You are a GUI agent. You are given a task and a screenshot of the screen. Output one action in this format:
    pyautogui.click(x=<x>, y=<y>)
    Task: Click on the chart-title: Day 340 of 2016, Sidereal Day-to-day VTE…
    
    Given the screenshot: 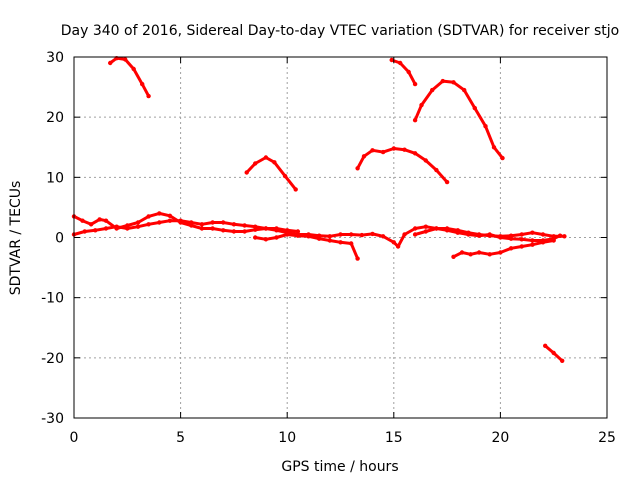 What is the action you would take?
    pyautogui.click(x=340, y=31)
    